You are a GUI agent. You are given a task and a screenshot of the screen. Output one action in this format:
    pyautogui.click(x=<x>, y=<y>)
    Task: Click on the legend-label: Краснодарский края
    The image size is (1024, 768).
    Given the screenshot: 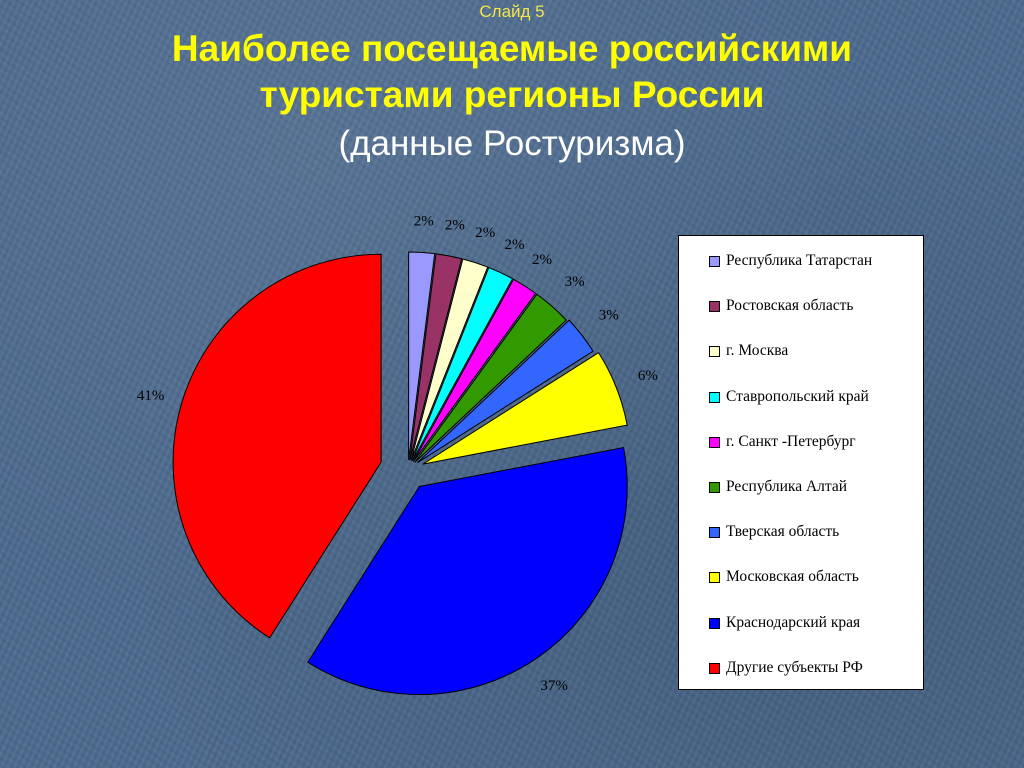 What is the action you would take?
    pyautogui.click(x=793, y=622)
    